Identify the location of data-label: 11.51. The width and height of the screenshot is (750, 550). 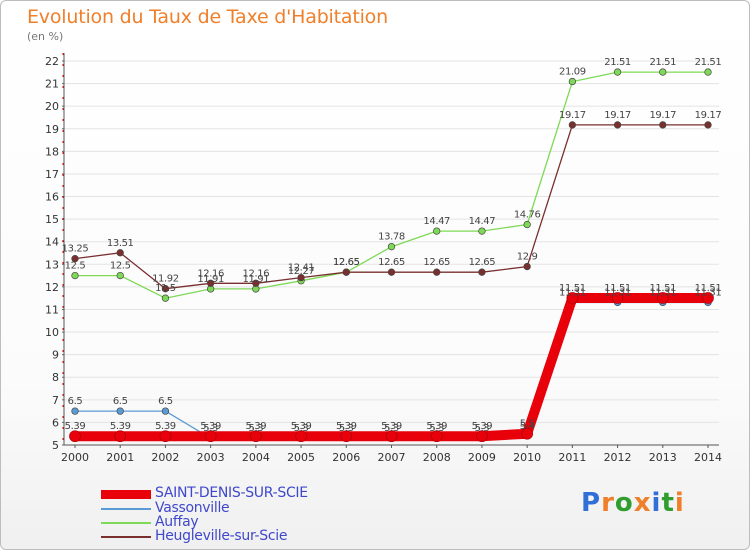
(662, 288).